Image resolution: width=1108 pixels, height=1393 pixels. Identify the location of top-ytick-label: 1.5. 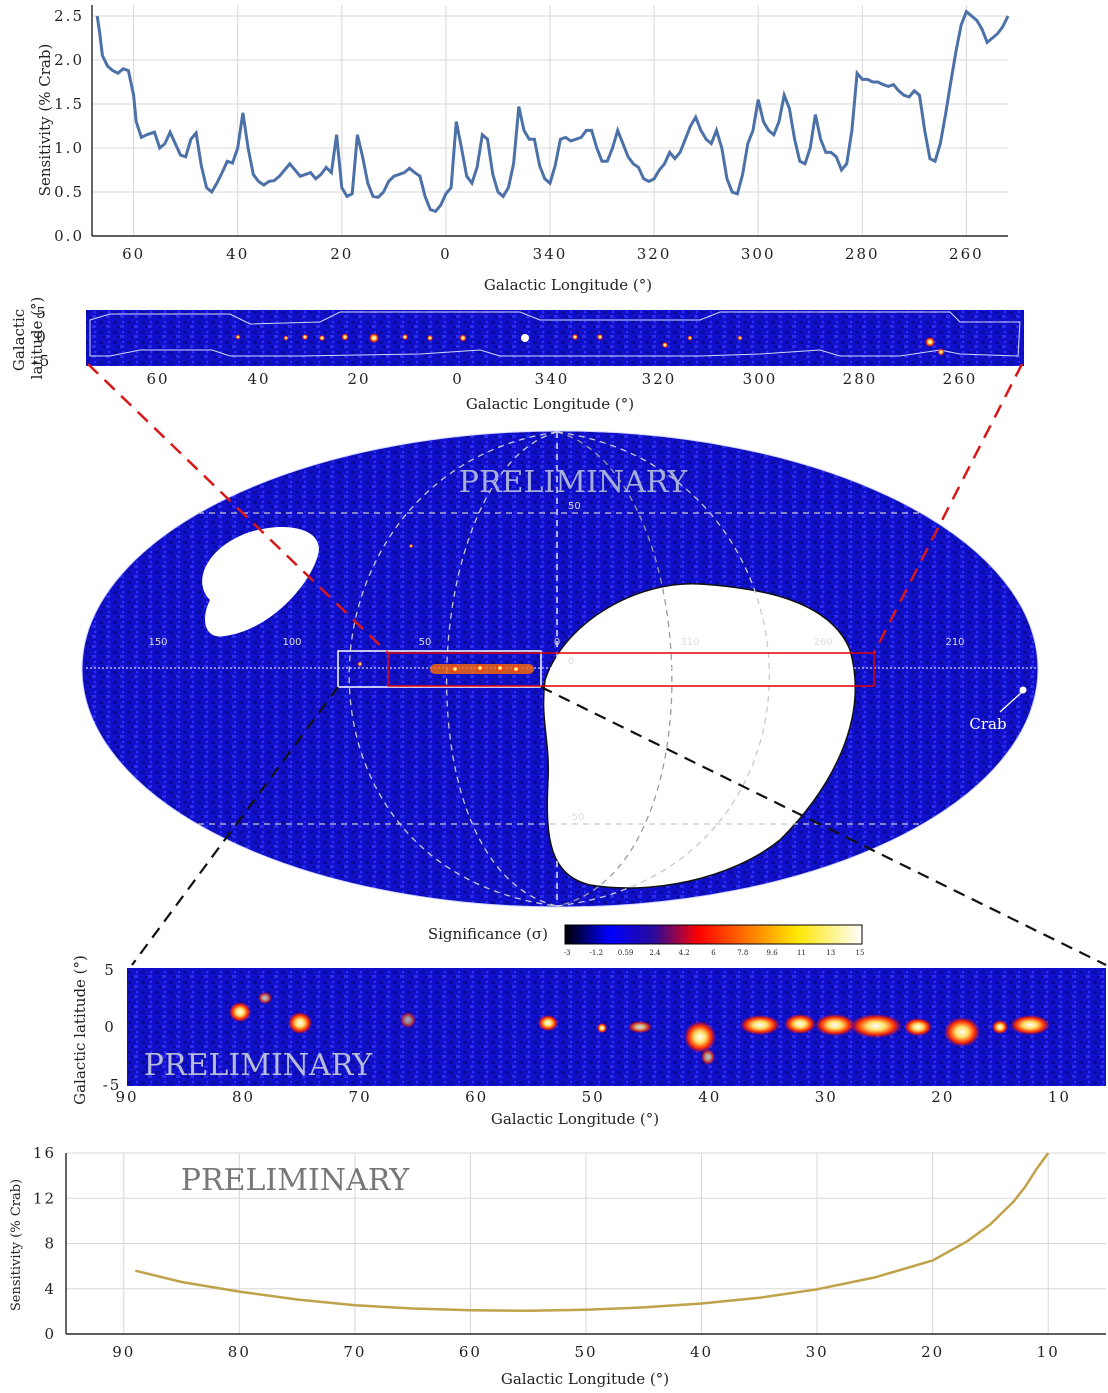
(69, 104).